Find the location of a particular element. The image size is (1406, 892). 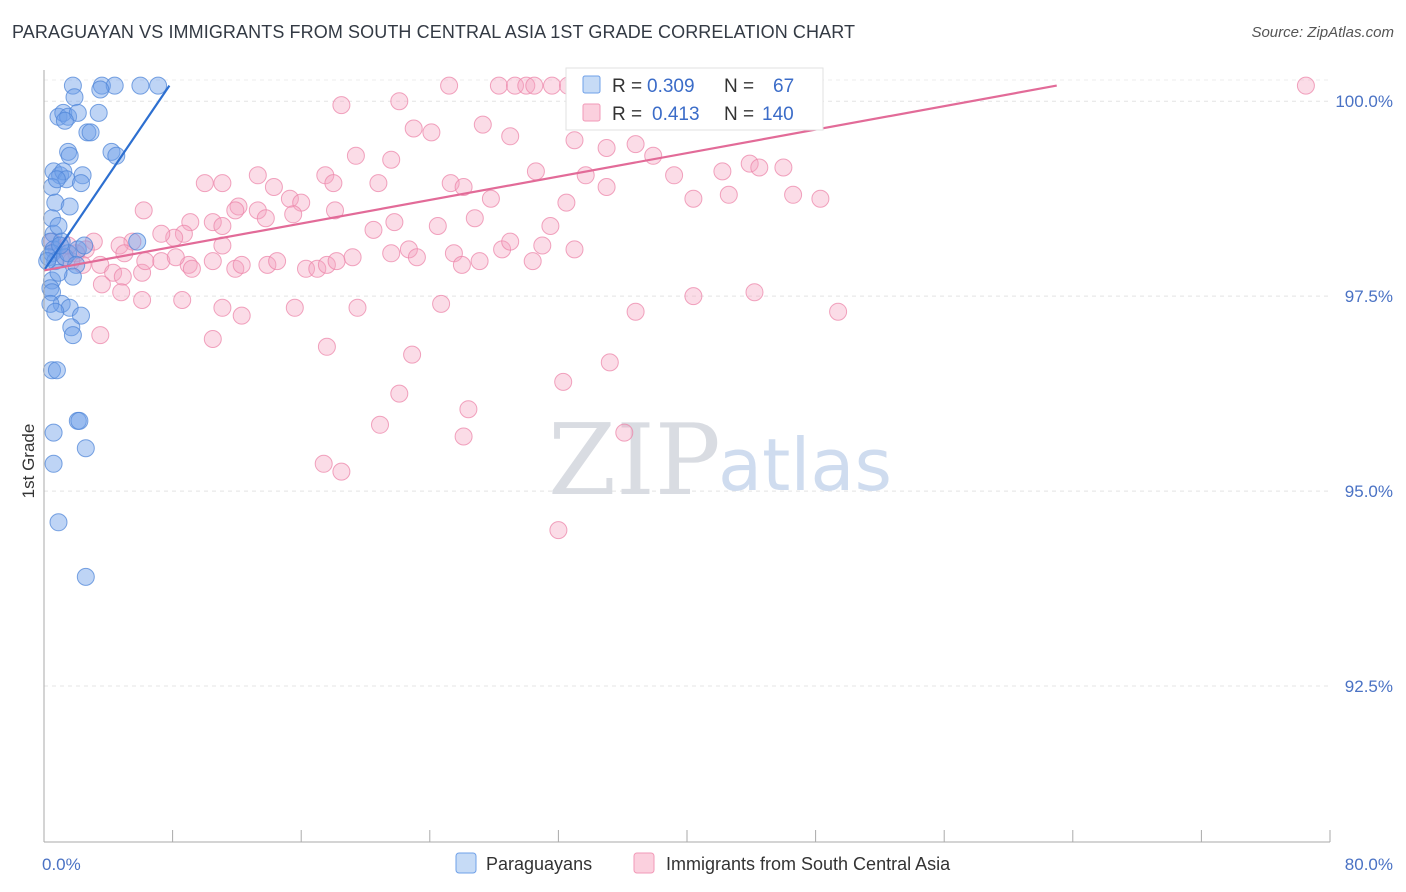

legend-swatch-paraguayans is located at coordinates (466, 863).